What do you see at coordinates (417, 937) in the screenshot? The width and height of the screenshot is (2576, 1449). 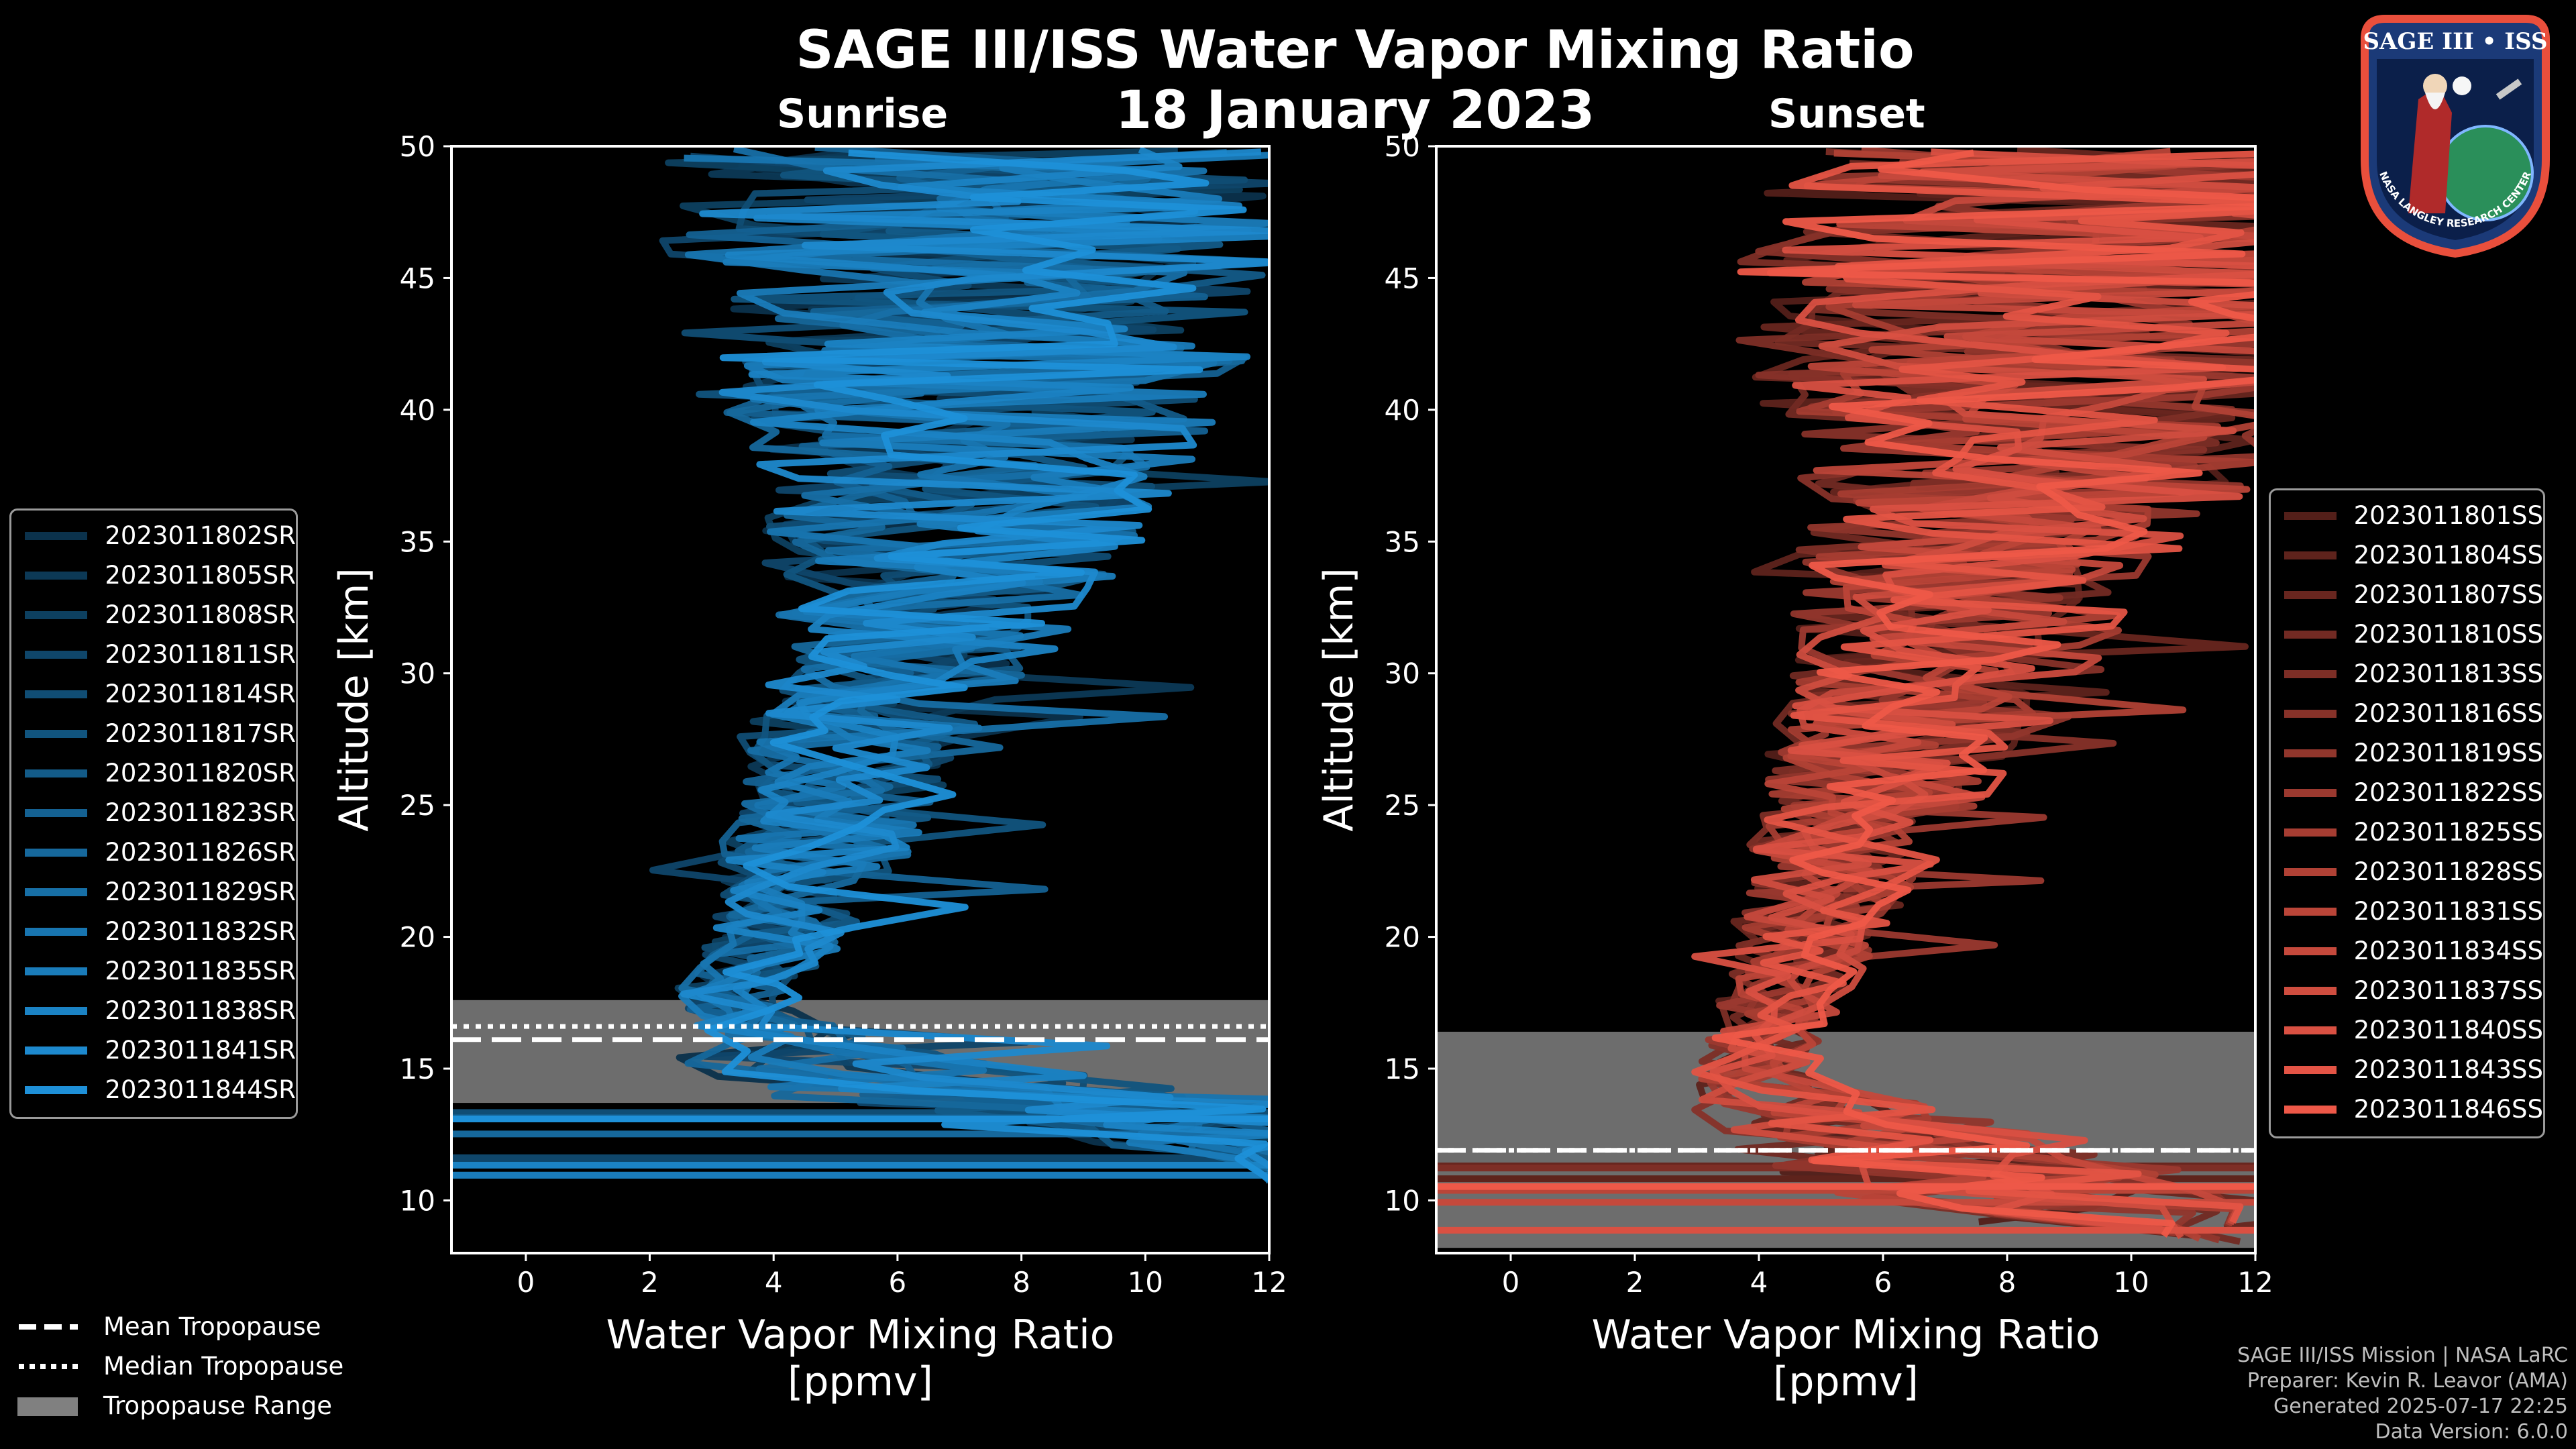 I see `sunrise-ytick-label: 20` at bounding box center [417, 937].